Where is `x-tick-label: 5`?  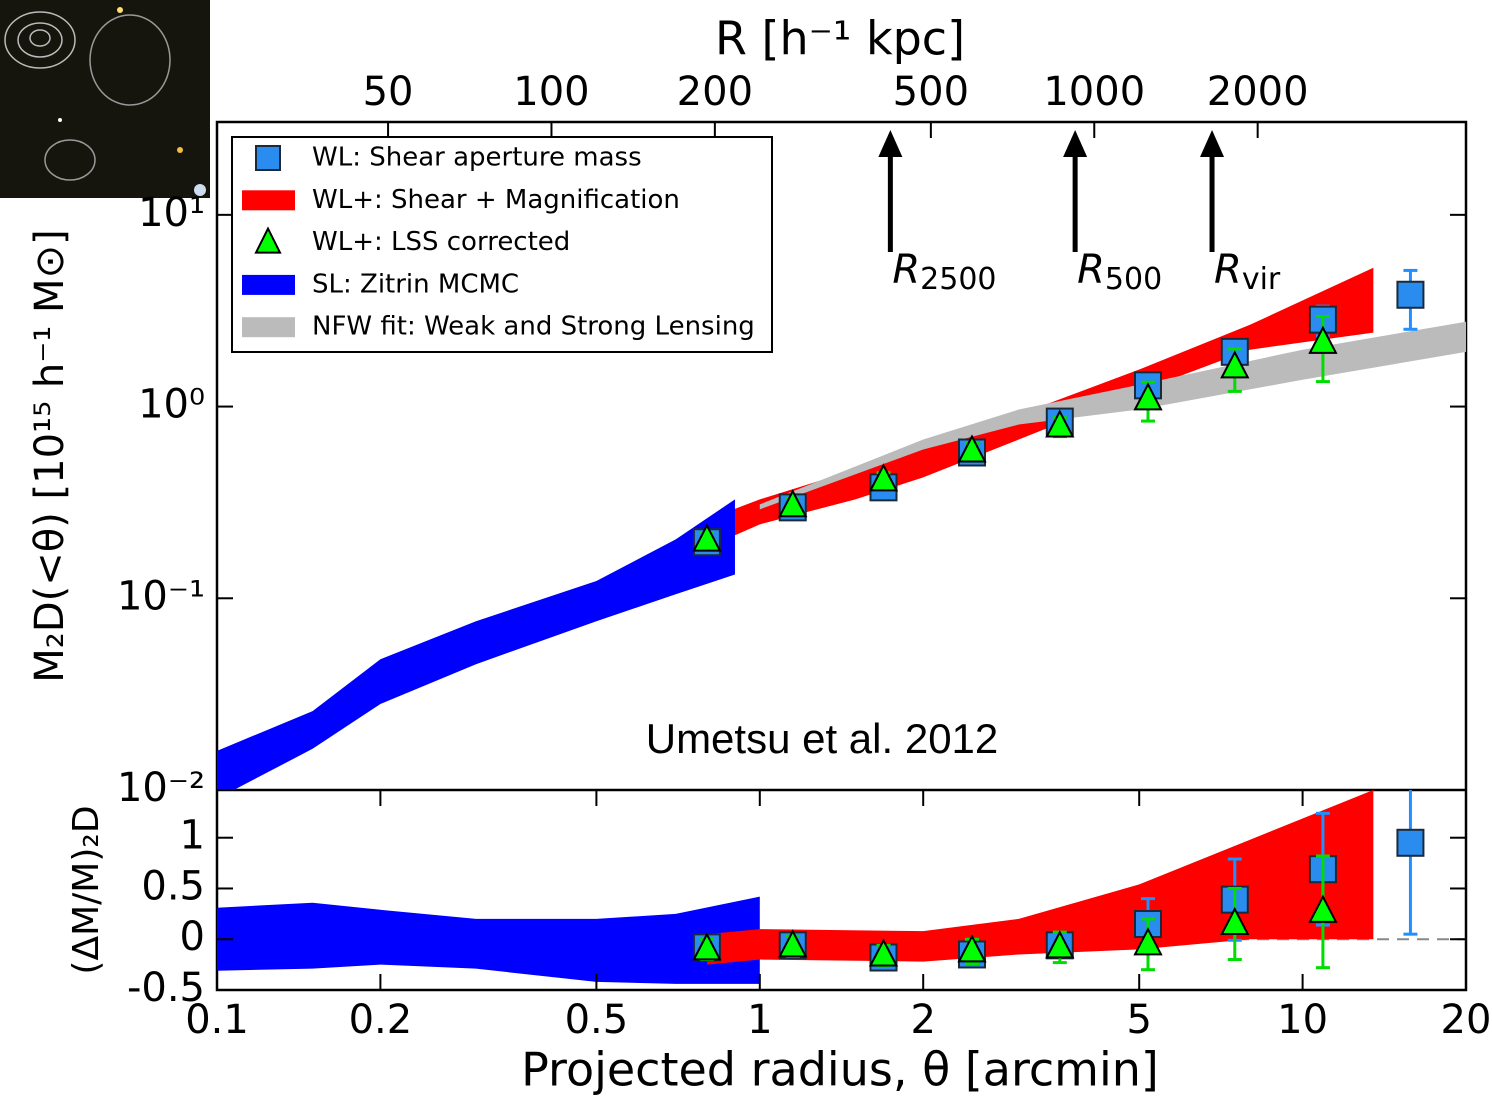
x-tick-label: 5 is located at coordinates (1138, 1020).